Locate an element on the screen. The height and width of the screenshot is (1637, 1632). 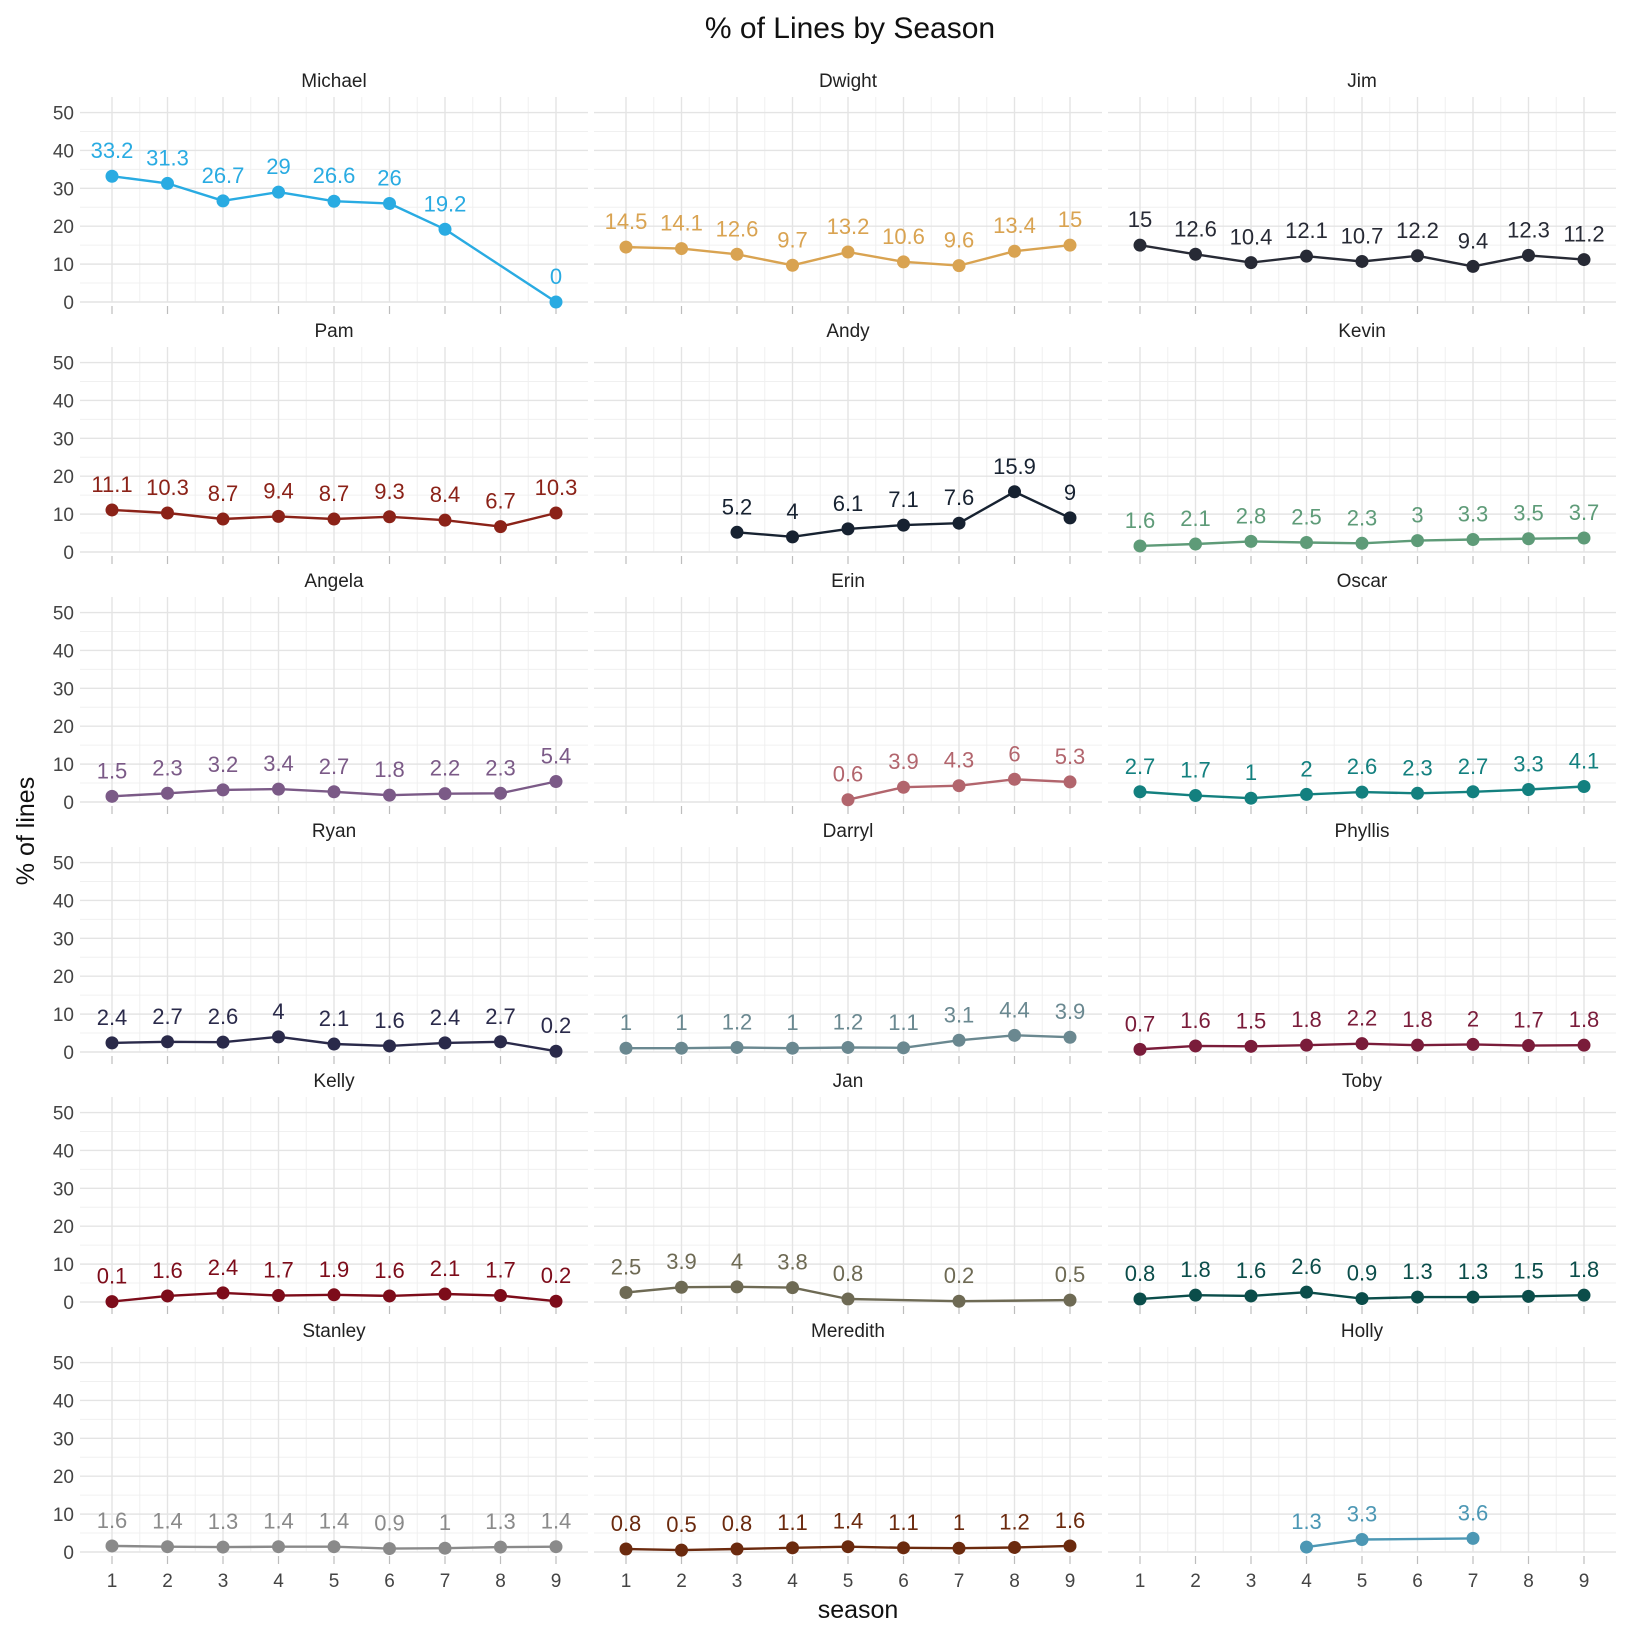
data-label: 15 is located at coordinates (1070, 219).